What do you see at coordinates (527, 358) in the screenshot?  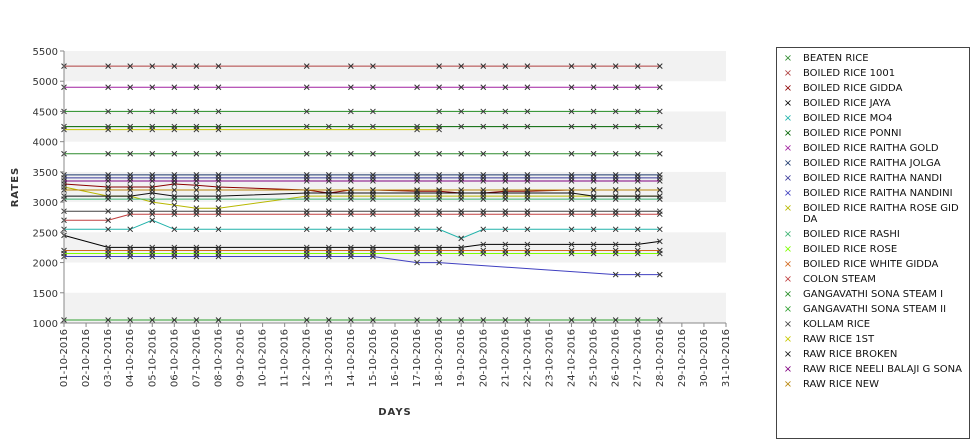 I see `x-tick-label: 22-10-2016` at bounding box center [527, 358].